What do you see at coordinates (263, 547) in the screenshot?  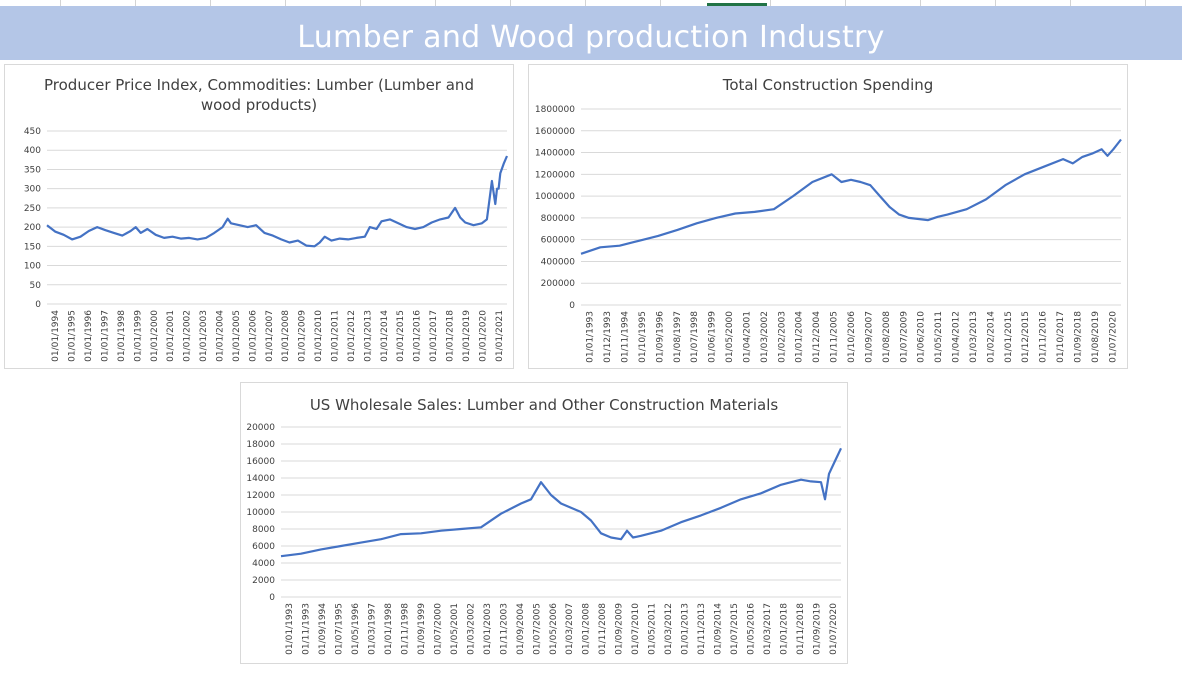 I see `y-tick-label: 6000` at bounding box center [263, 547].